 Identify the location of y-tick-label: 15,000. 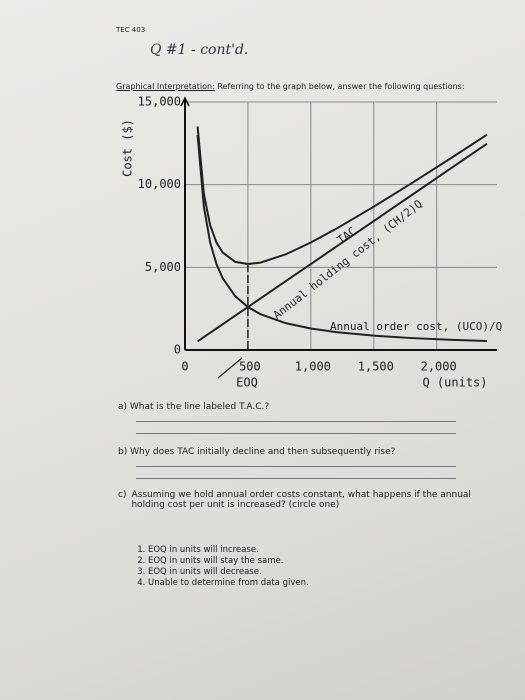
(159, 102).